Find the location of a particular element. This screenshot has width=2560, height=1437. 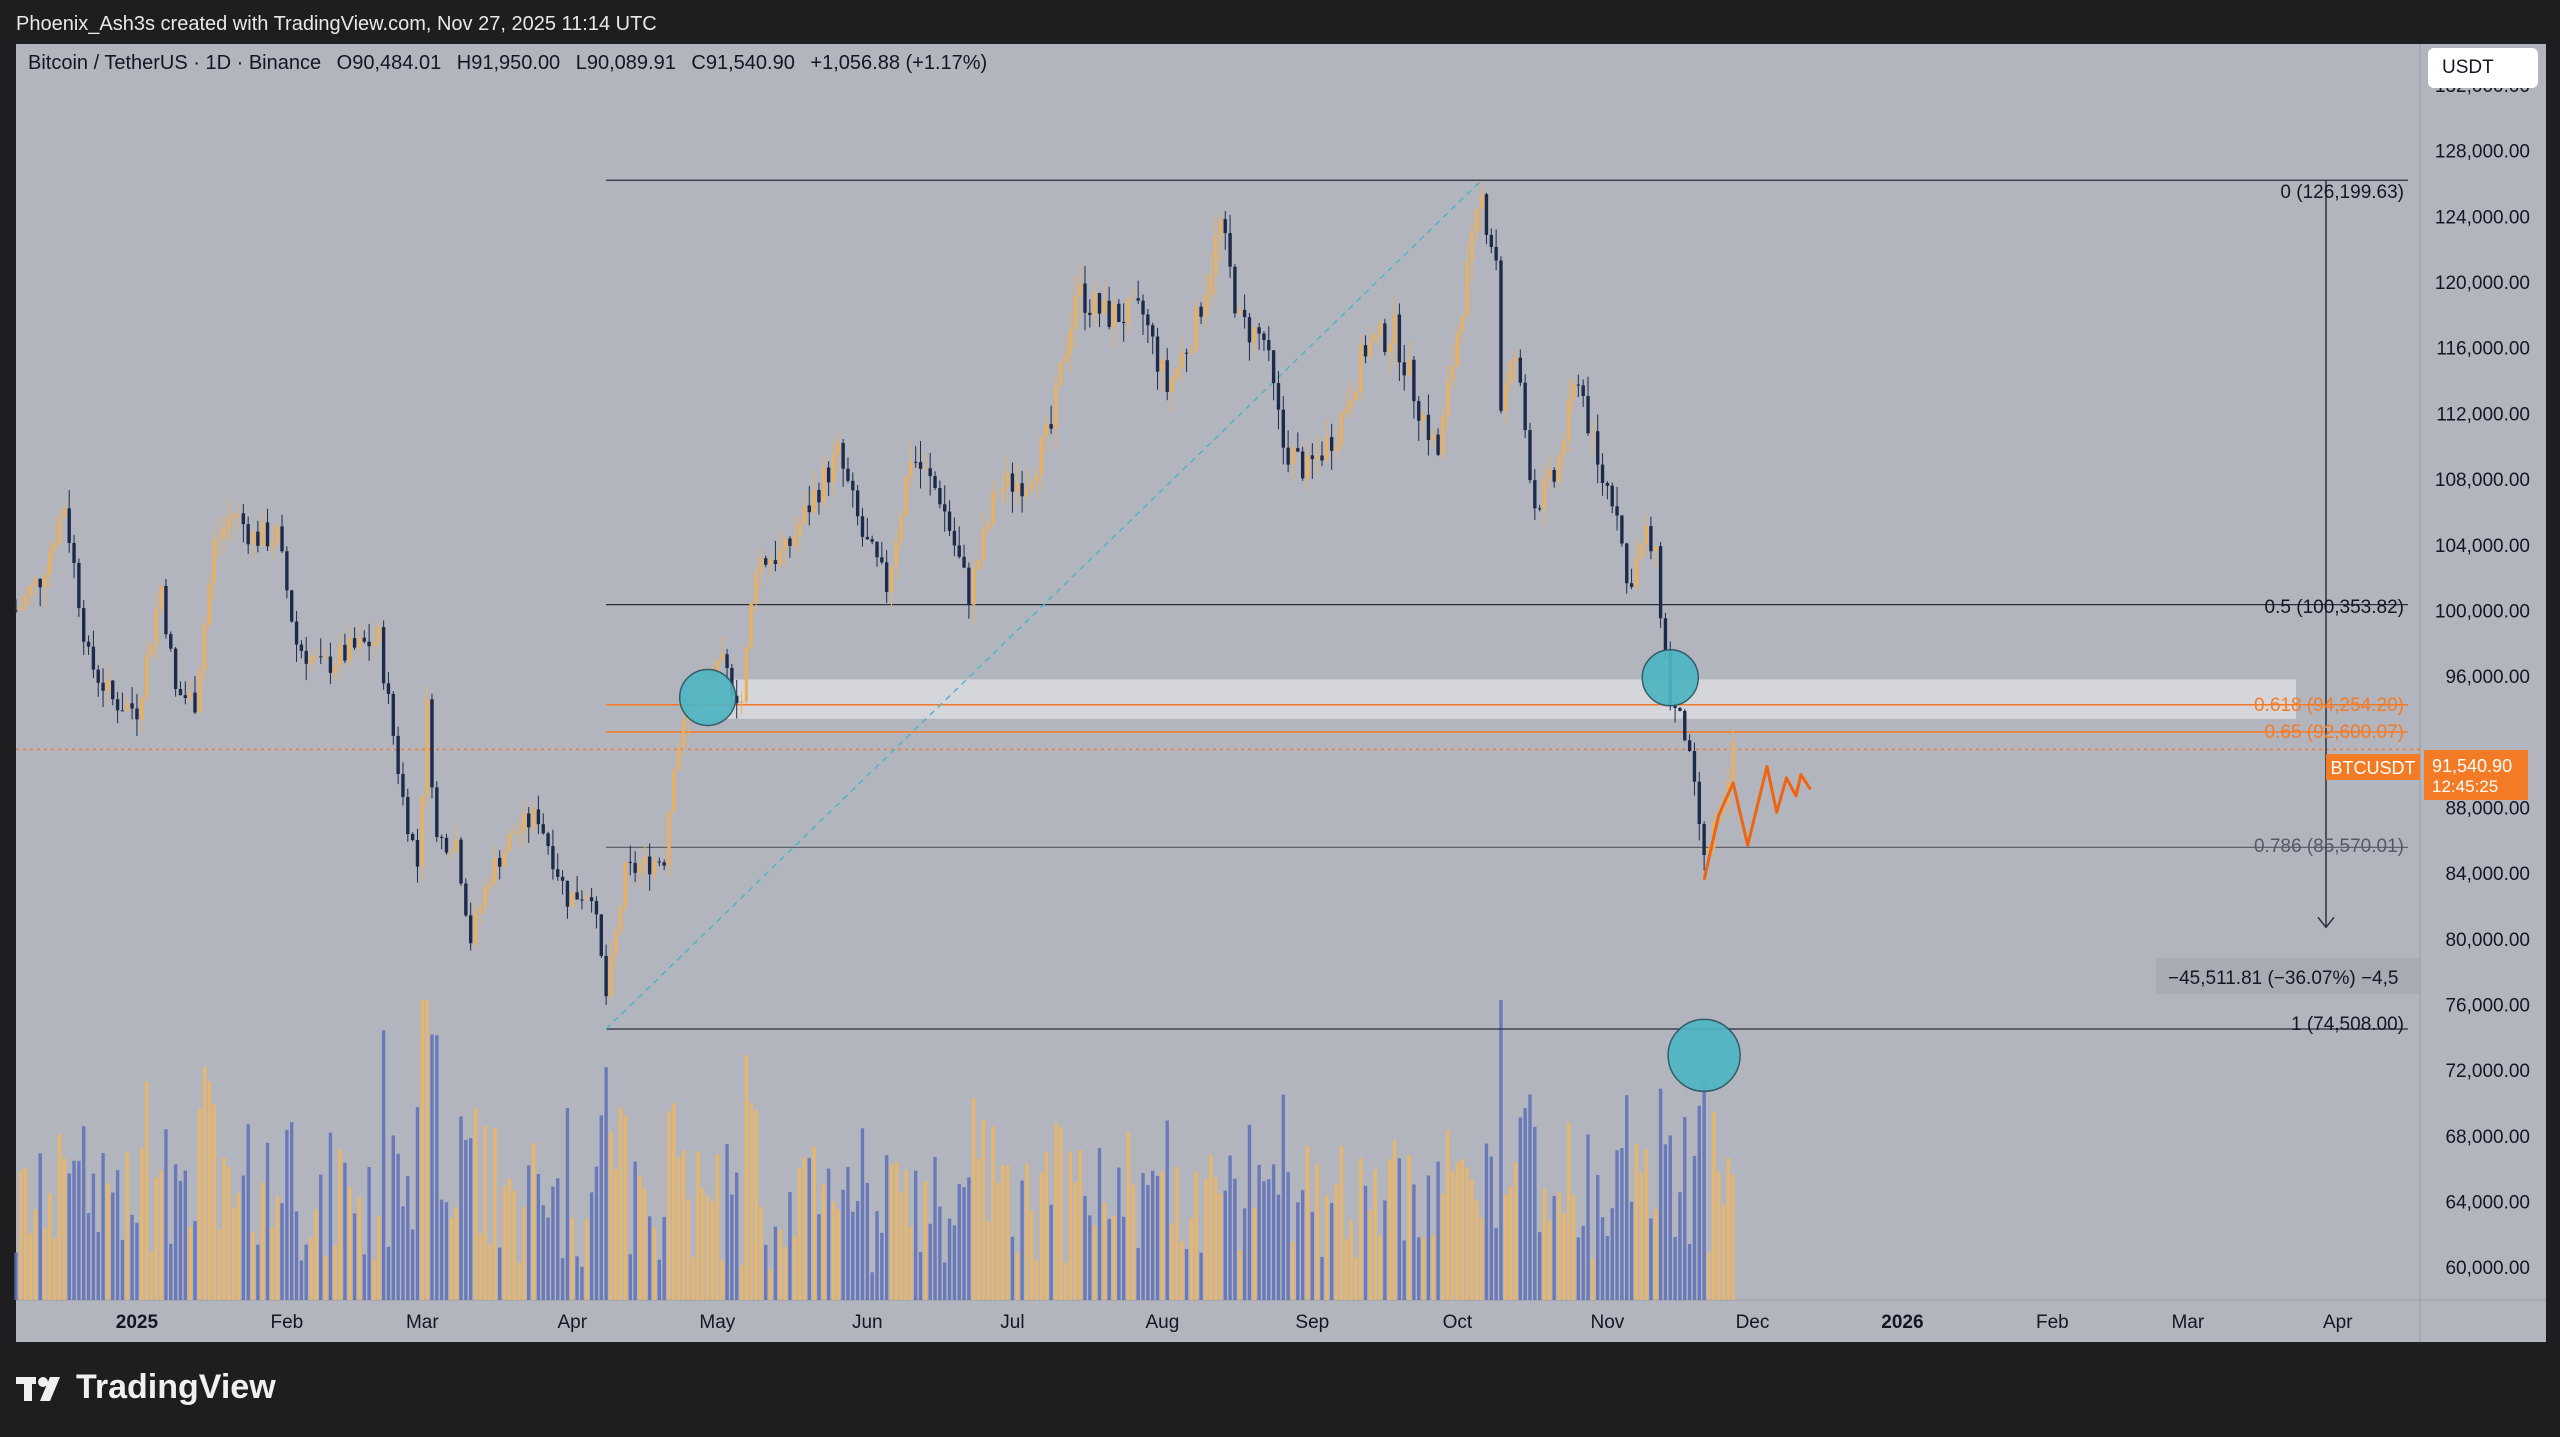

x-tick-label: 2026 is located at coordinates (1902, 1322).